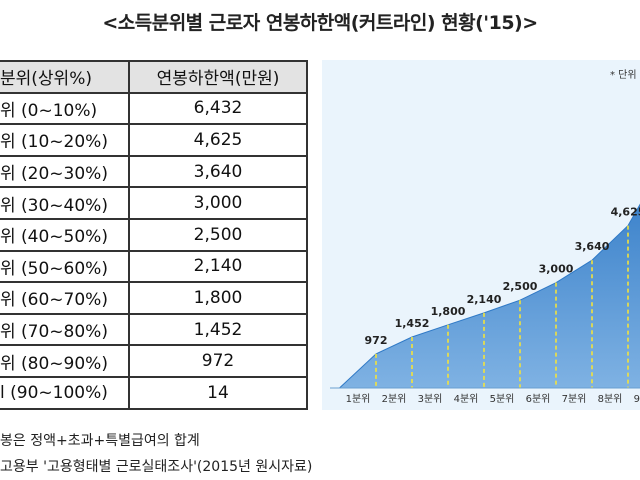 The image size is (640, 480). Describe the element at coordinates (65, 298) in the screenshot. I see `table-cell: 위 (60~70%)` at that location.